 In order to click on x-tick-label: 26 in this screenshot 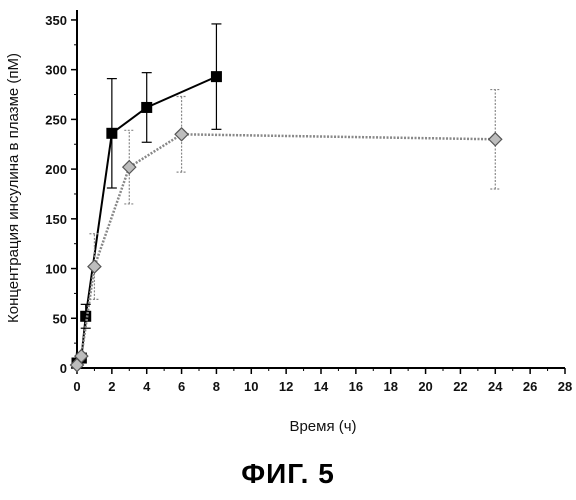, I will do `click(530, 386)`.